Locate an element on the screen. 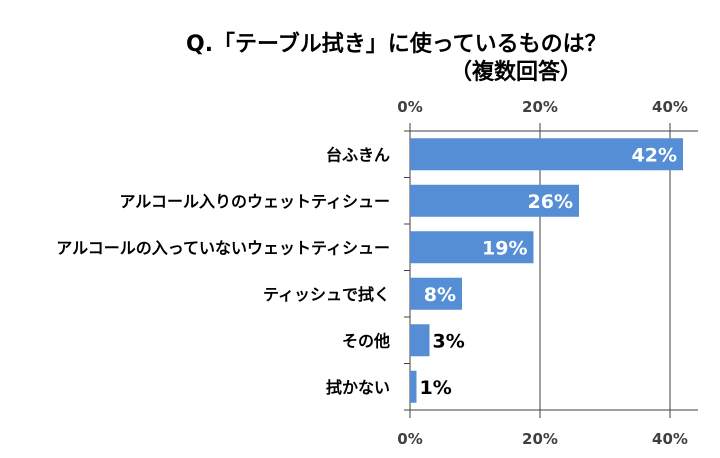 The height and width of the screenshot is (458, 720). x-tick-label-top: 40% is located at coordinates (670, 107).